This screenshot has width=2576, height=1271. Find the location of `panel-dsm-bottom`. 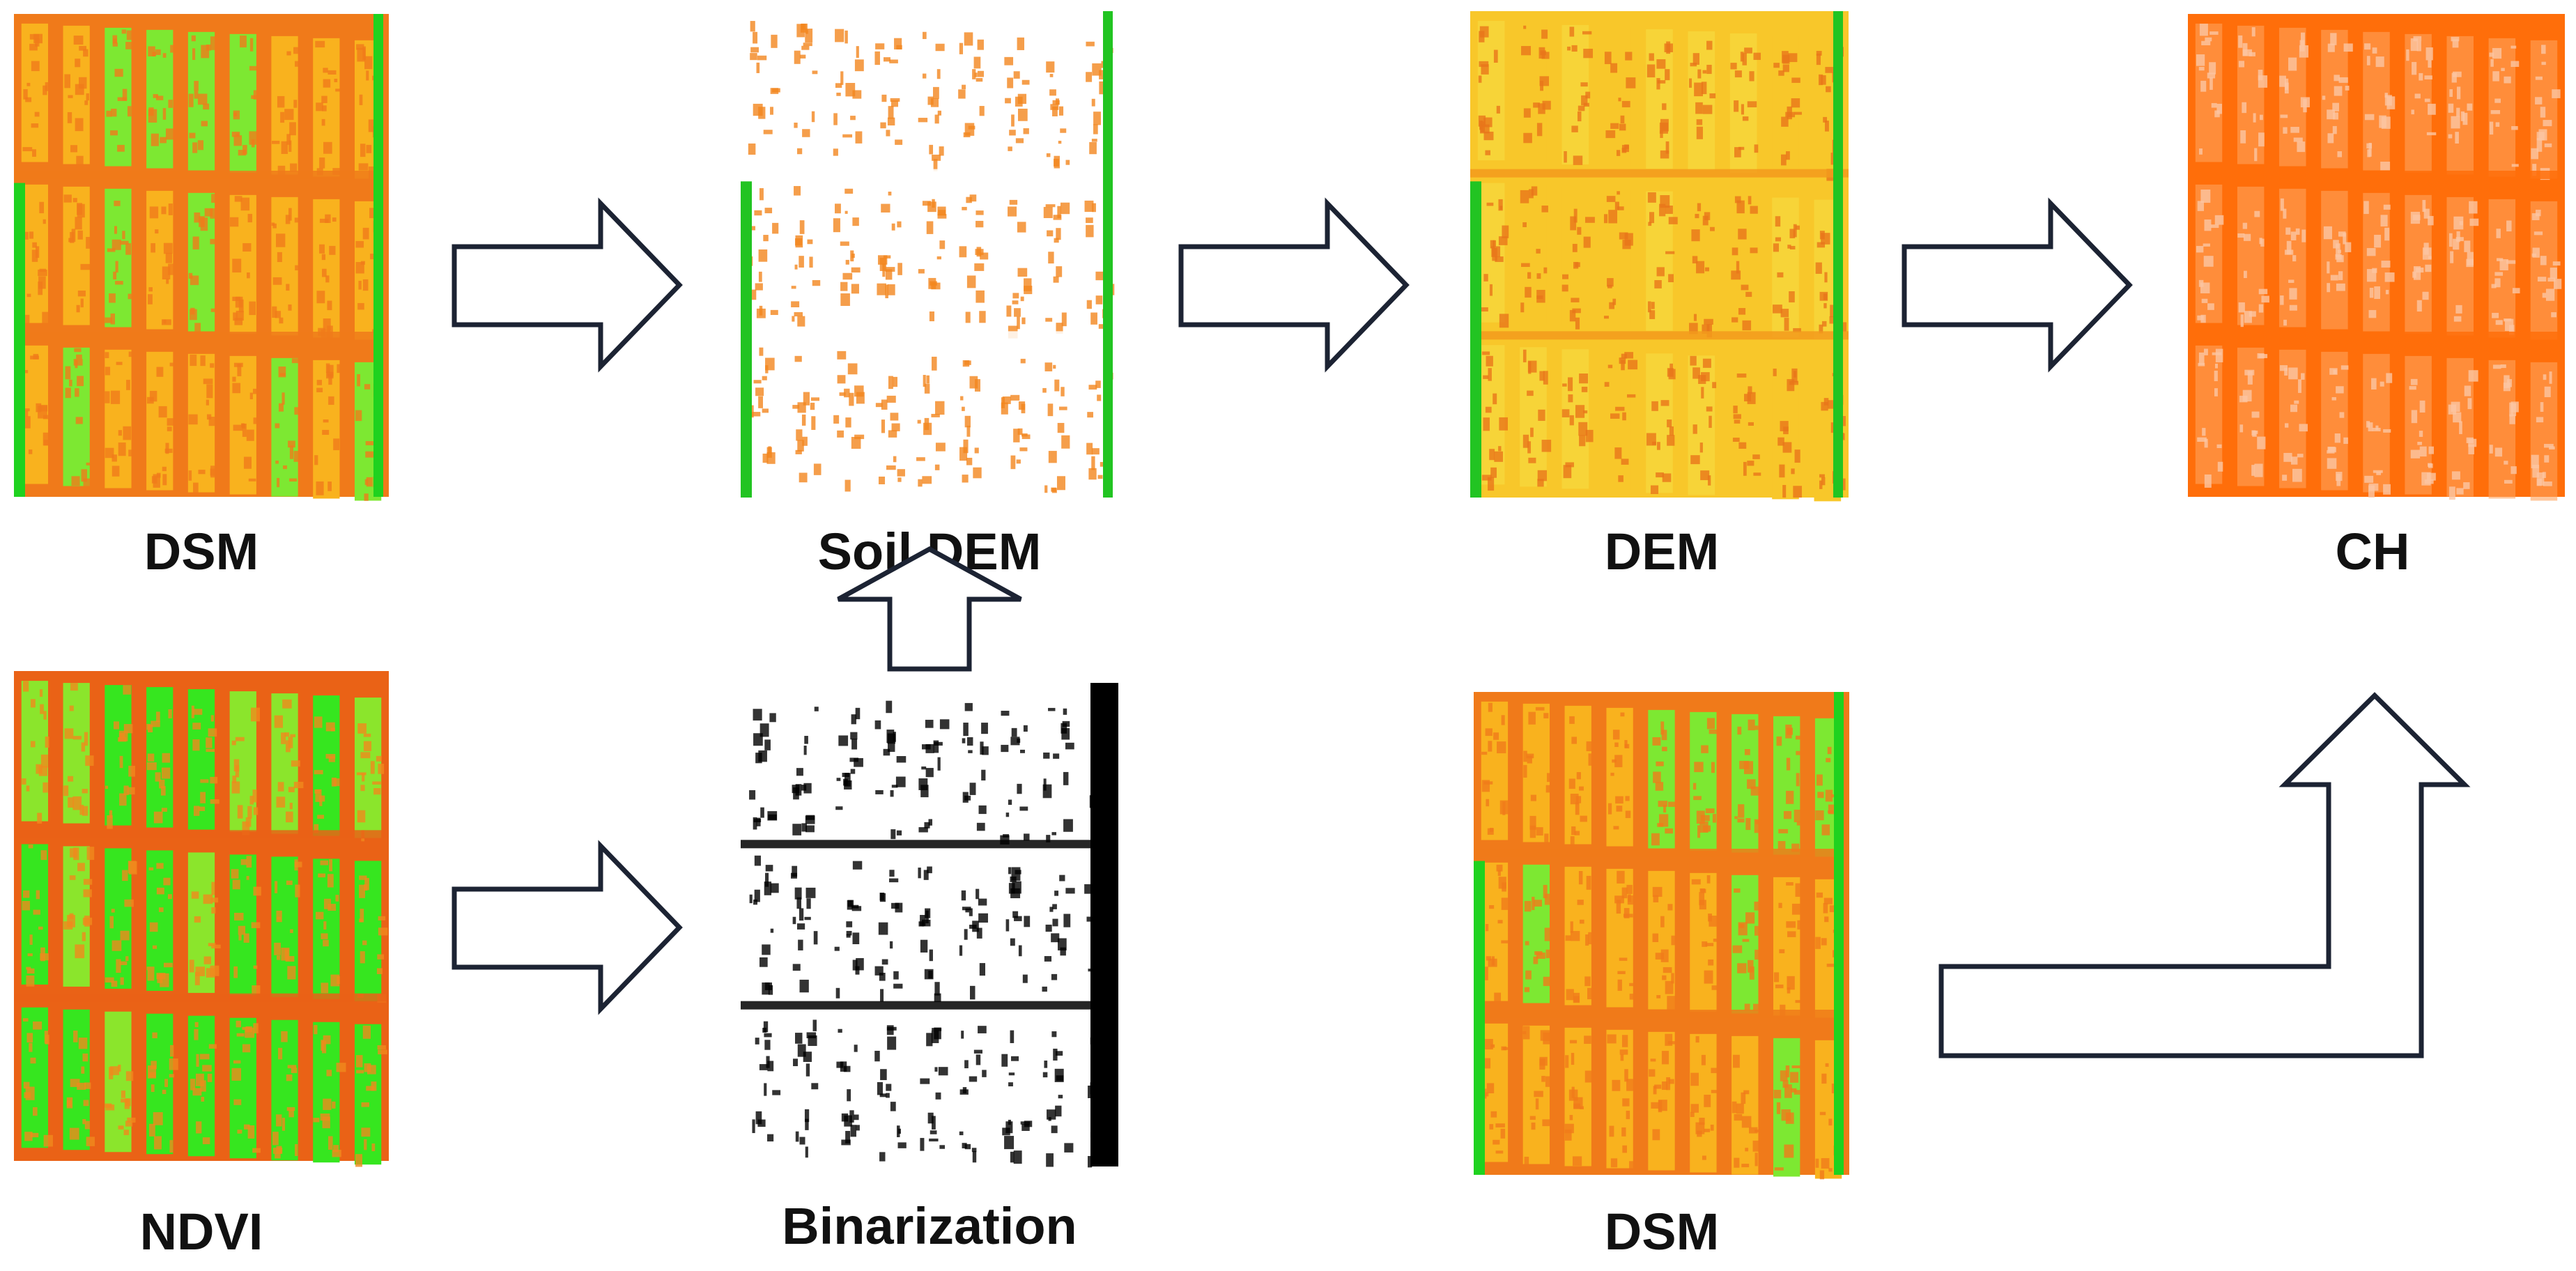

panel-dsm-bottom is located at coordinates (1661, 936).